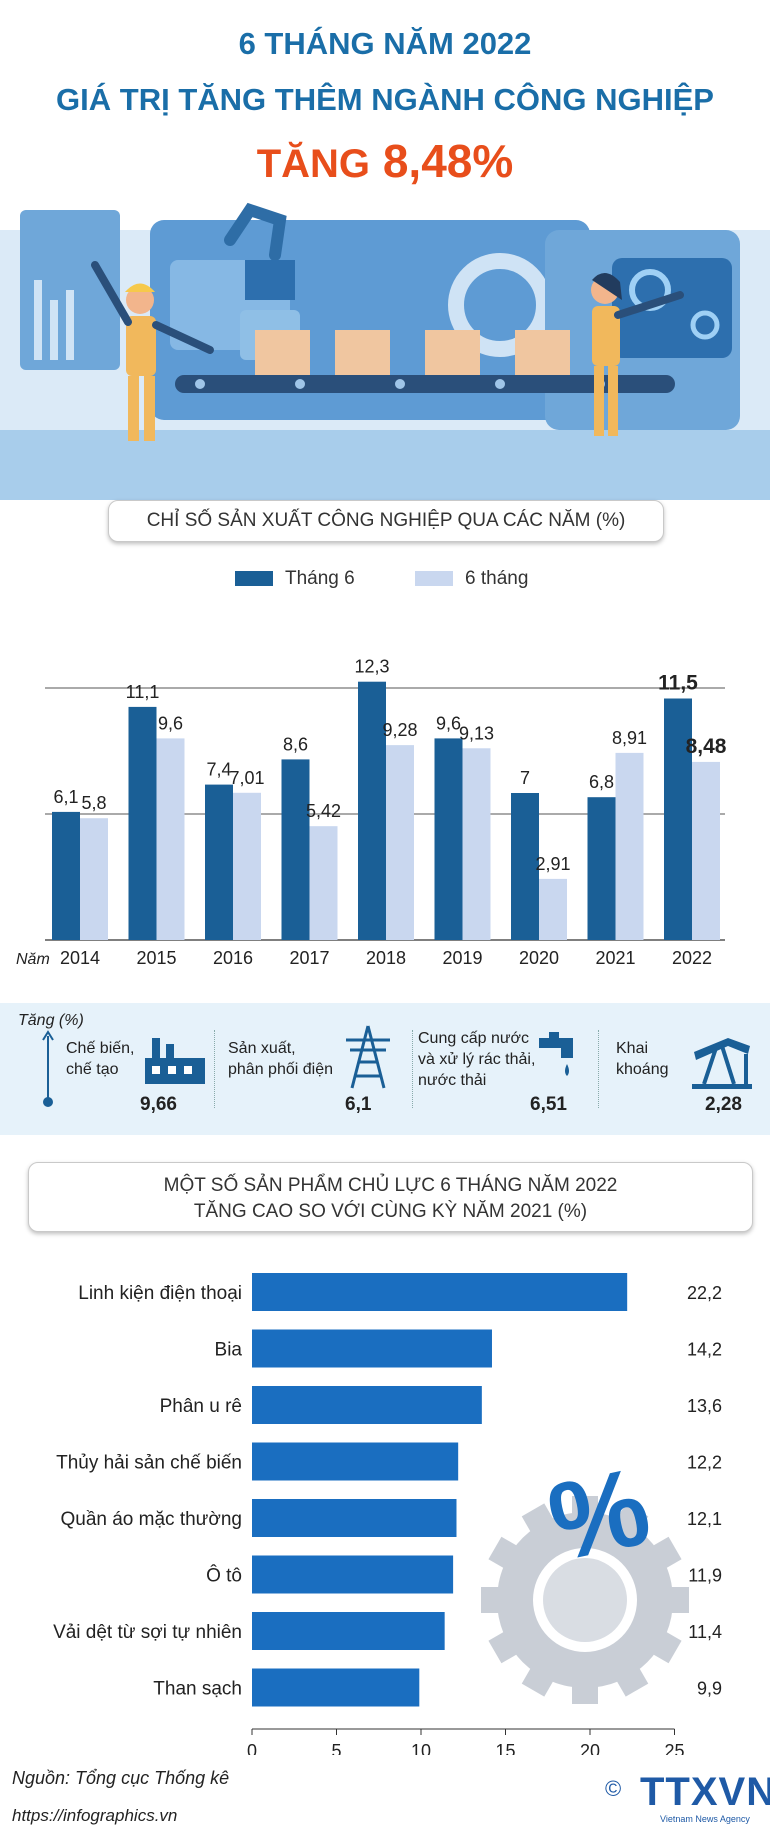  Describe the element at coordinates (219, 862) in the screenshot. I see `bar-thang6-2016` at that location.